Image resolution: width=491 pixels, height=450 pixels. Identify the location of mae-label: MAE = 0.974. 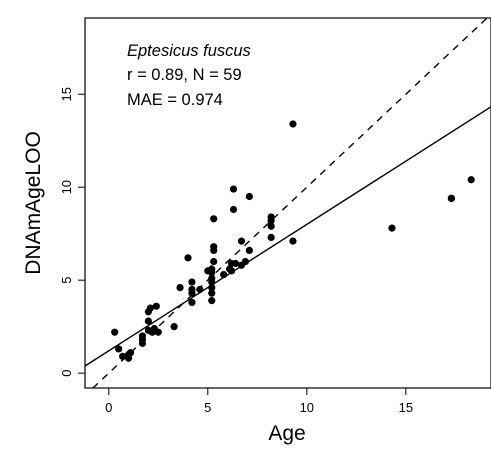
(175, 100).